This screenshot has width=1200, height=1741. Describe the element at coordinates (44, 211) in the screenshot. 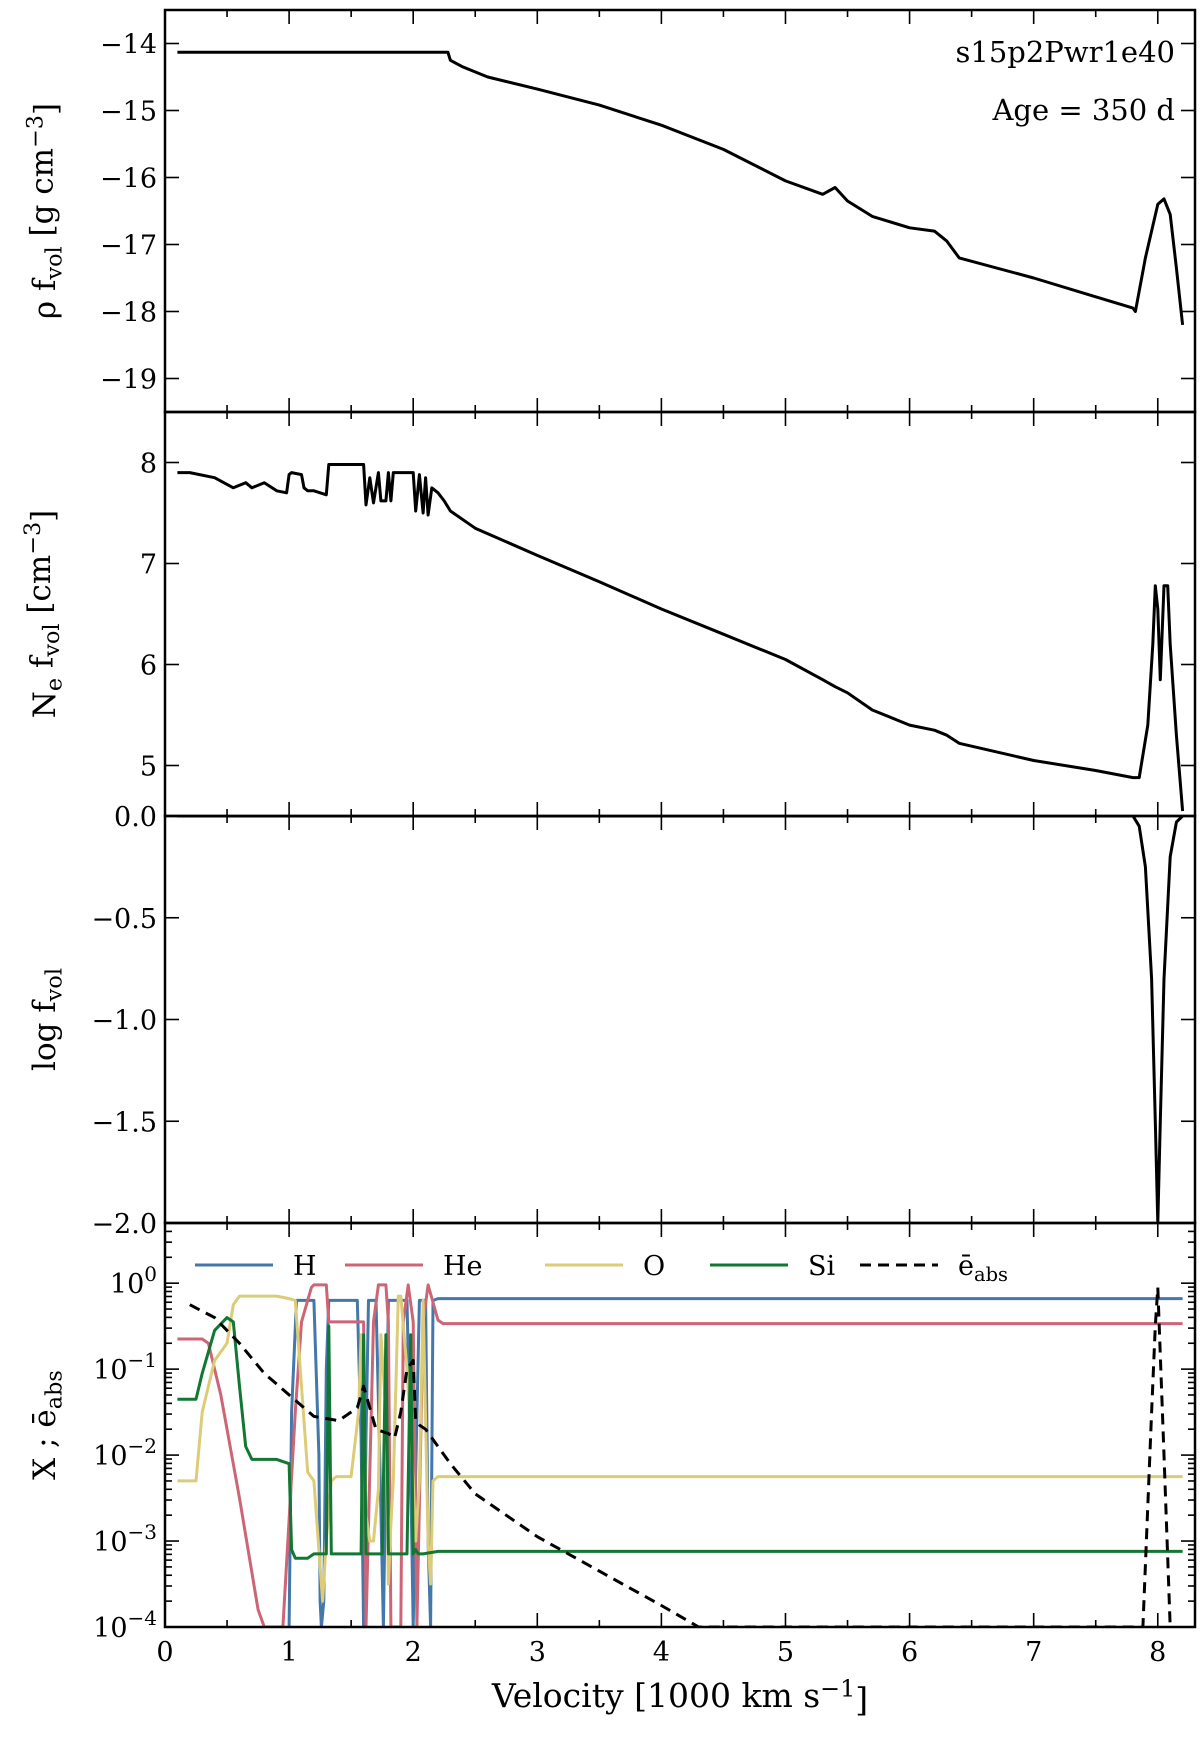

I see `y-axis-title: ρ fvol​ [g cm−3​]` at that location.